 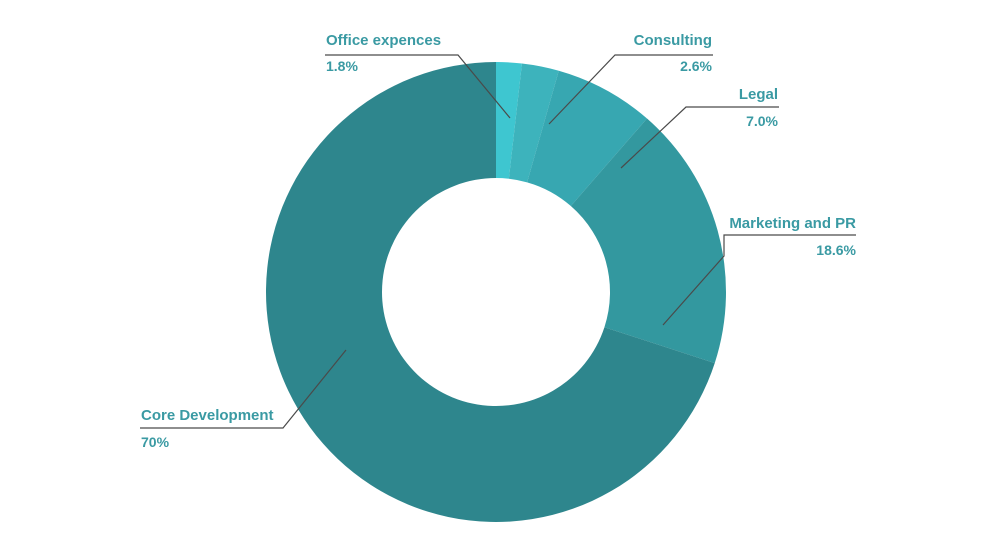 I want to click on label-group-consulting: Consulting 2.6%, so click(x=630, y=78).